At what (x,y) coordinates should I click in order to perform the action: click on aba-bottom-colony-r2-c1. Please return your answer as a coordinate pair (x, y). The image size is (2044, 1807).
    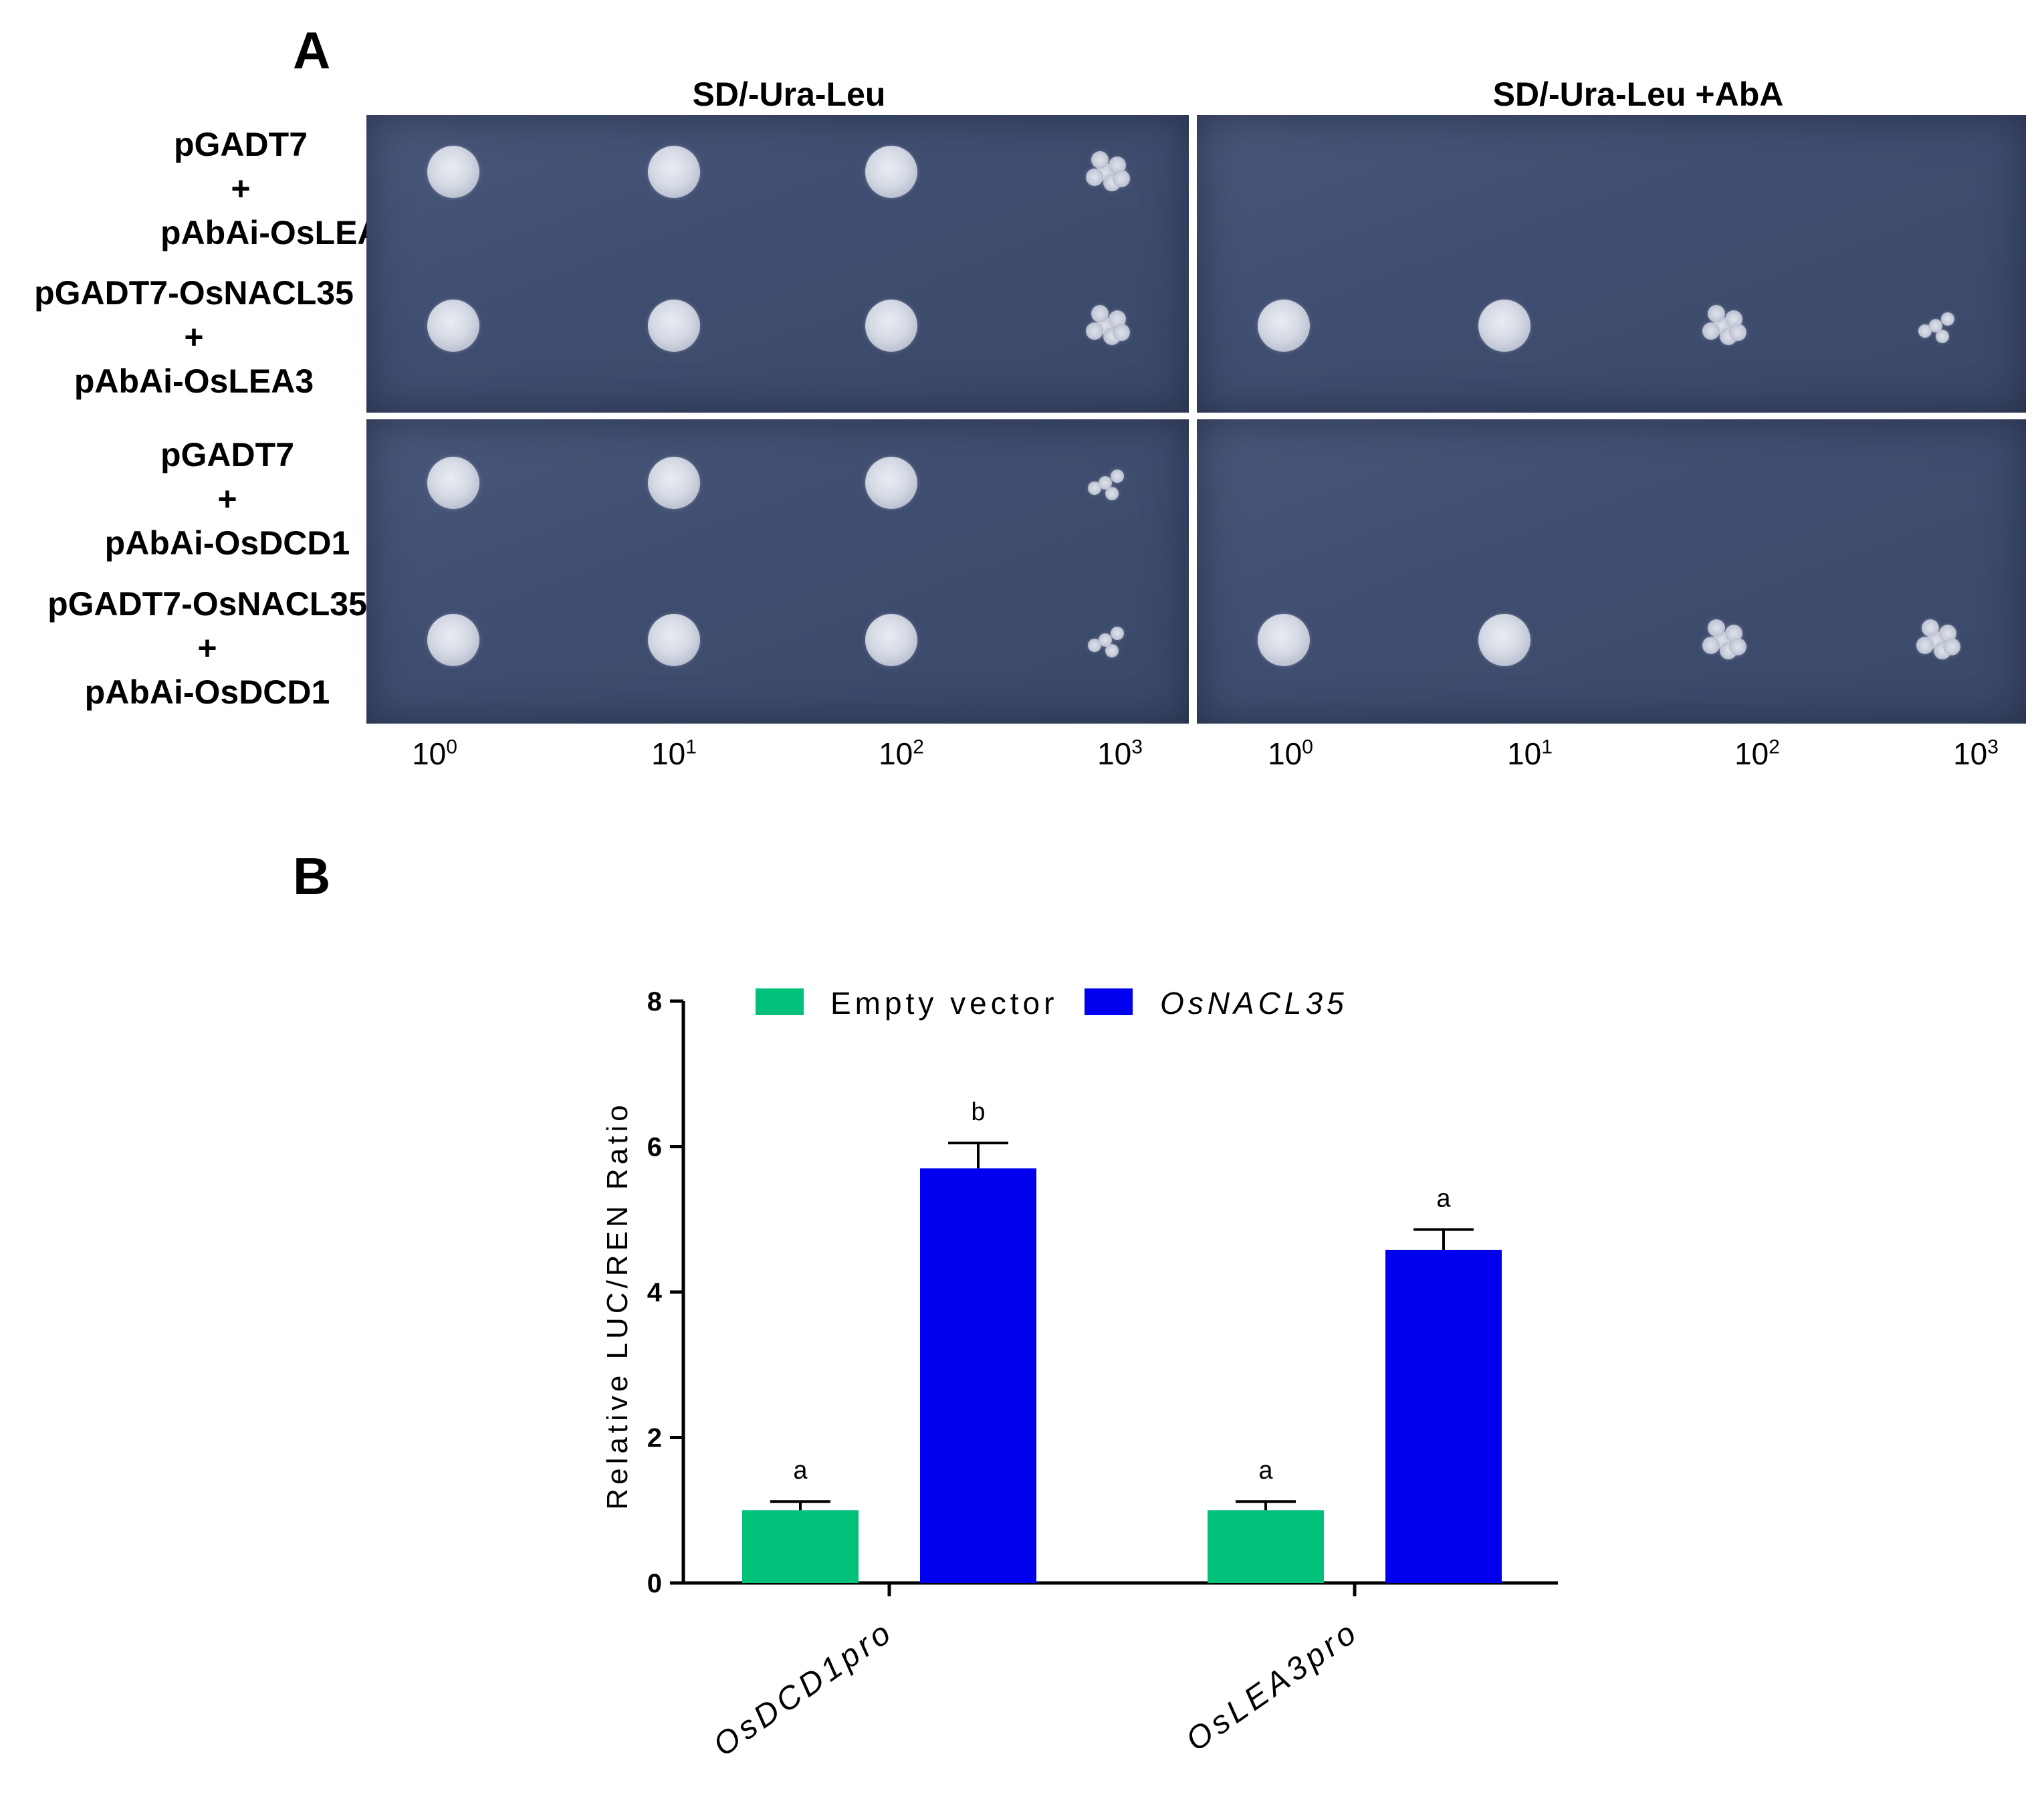
    Looking at the image, I should click on (1284, 640).